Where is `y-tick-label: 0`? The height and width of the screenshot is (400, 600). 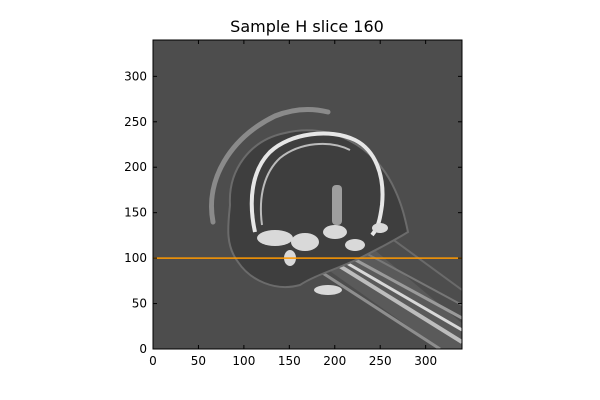
y-tick-label: 0 is located at coordinates (143, 349).